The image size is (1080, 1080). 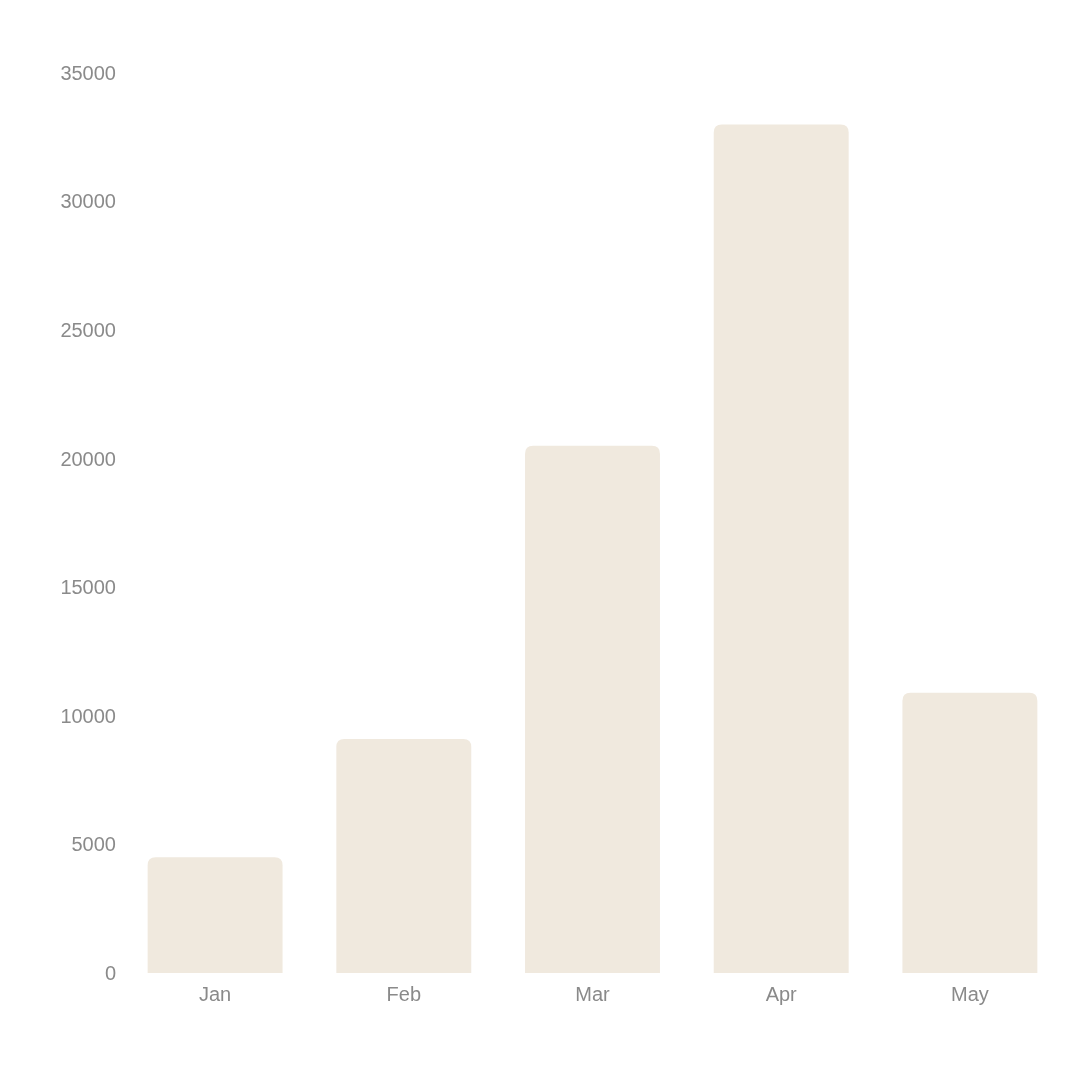 What do you see at coordinates (88, 330) in the screenshot?
I see `y-tick-label: 25000` at bounding box center [88, 330].